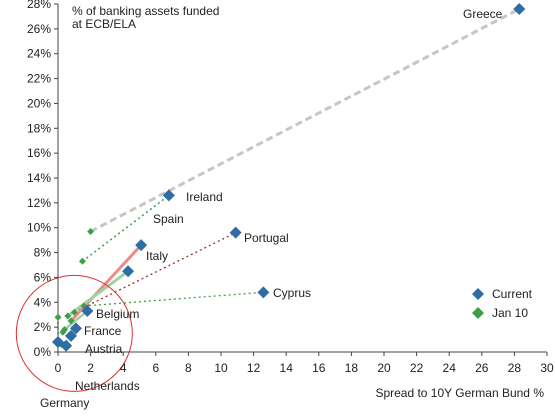 The width and height of the screenshot is (555, 417). I want to click on point-label-germany: Germany, so click(64, 403).